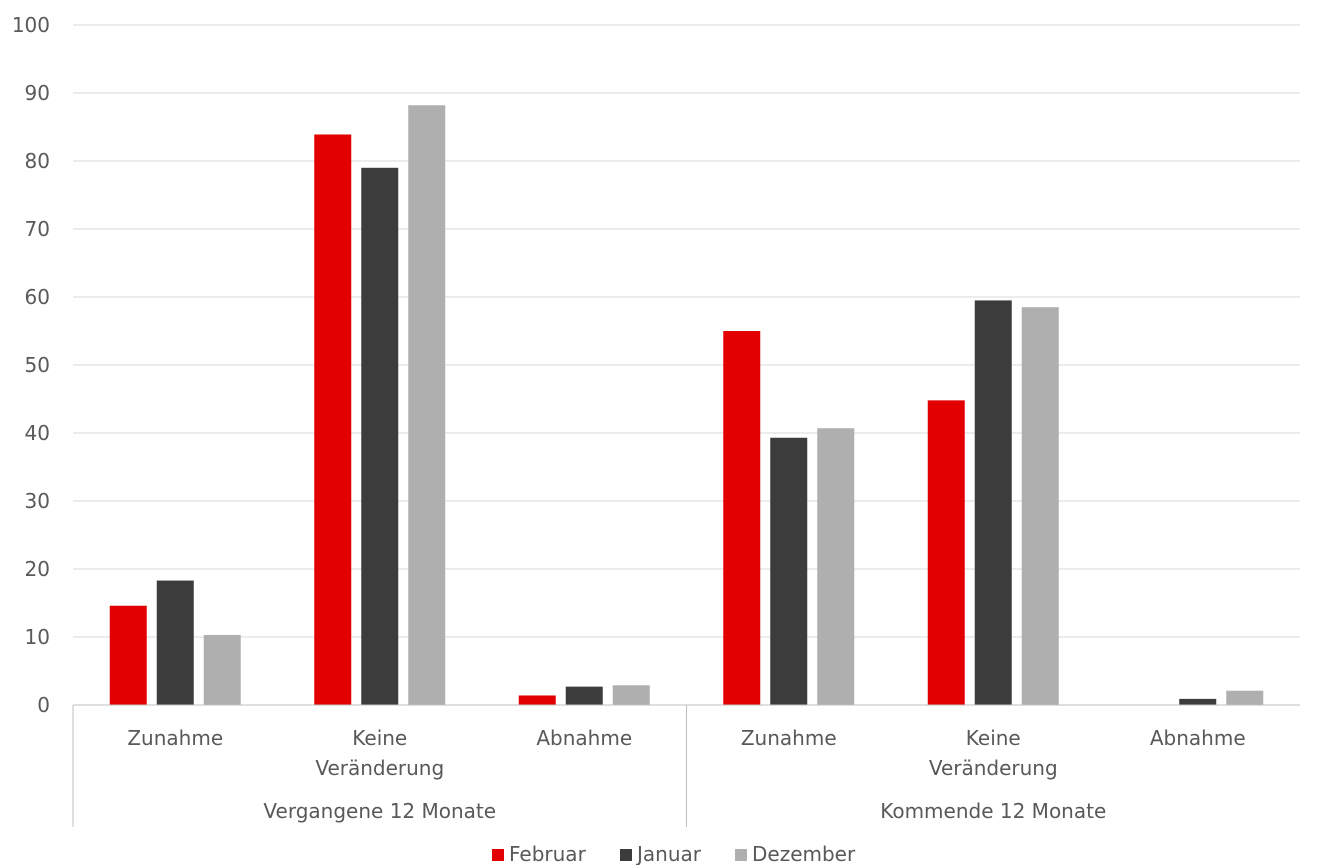 The image size is (1328, 865). What do you see at coordinates (37, 365) in the screenshot?
I see `y-tick-label: 50` at bounding box center [37, 365].